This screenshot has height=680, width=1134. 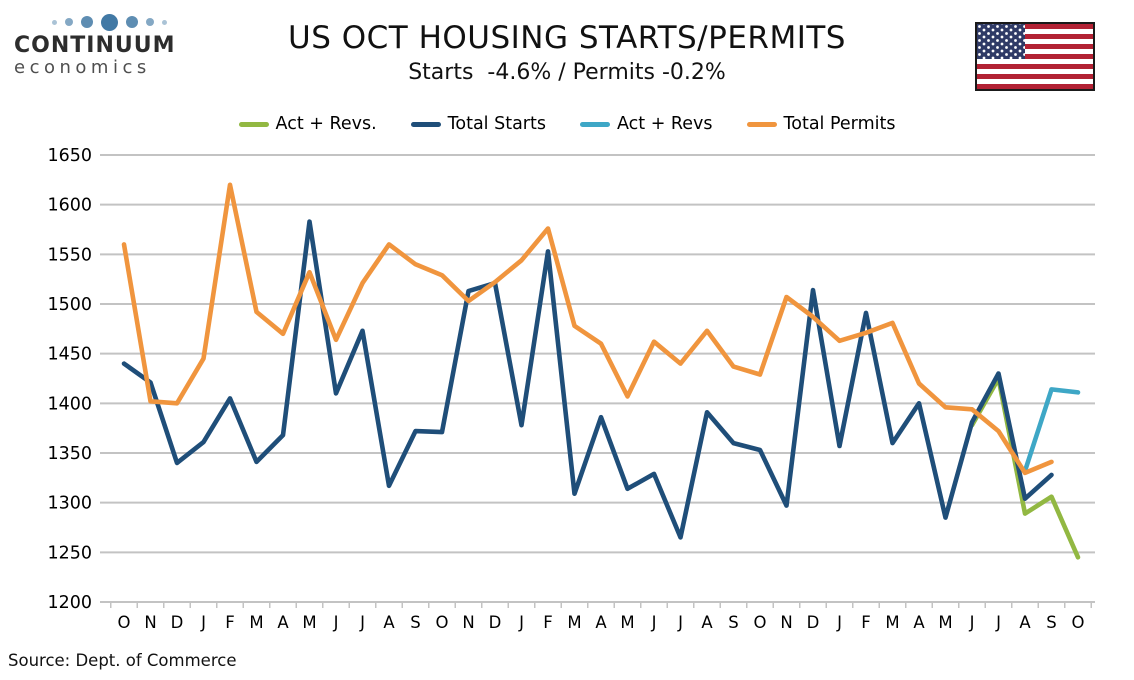 I want to click on legend-item-act-revs: Act + Revs., so click(x=307, y=124).